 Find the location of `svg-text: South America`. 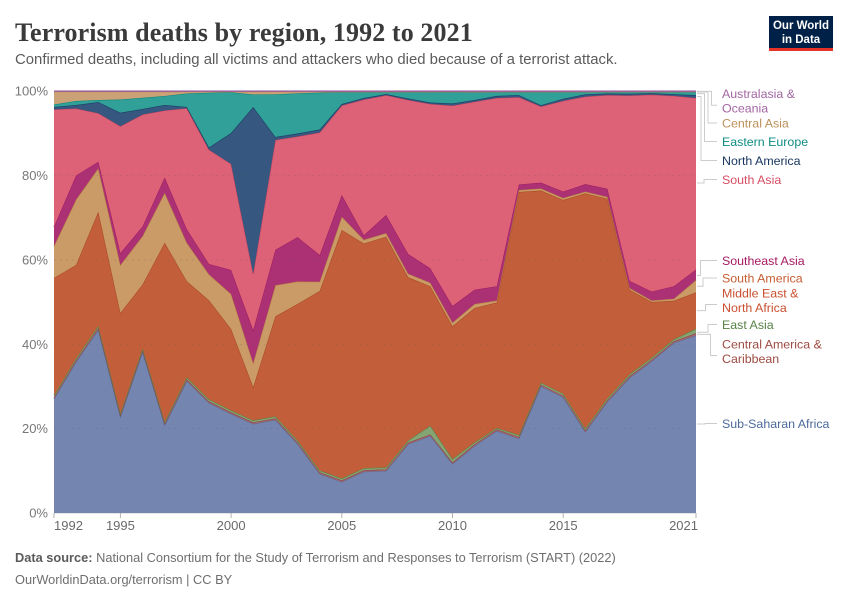

svg-text: South America is located at coordinates (762, 278).